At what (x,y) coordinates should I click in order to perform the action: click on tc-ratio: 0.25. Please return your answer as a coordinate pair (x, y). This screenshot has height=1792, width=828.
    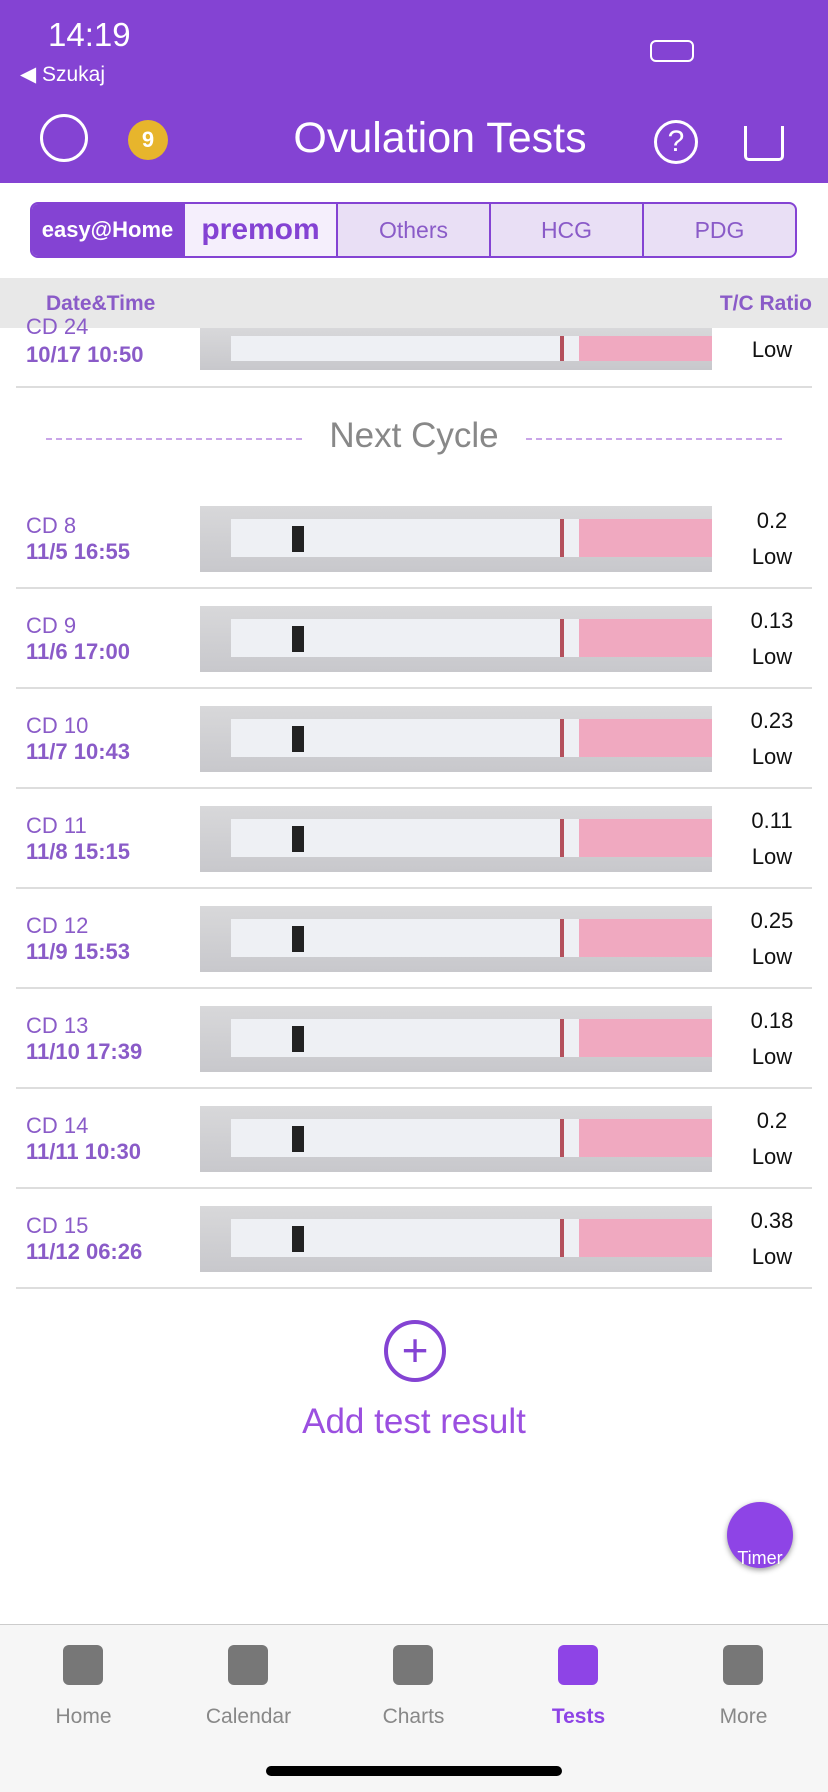
    Looking at the image, I should click on (772, 920).